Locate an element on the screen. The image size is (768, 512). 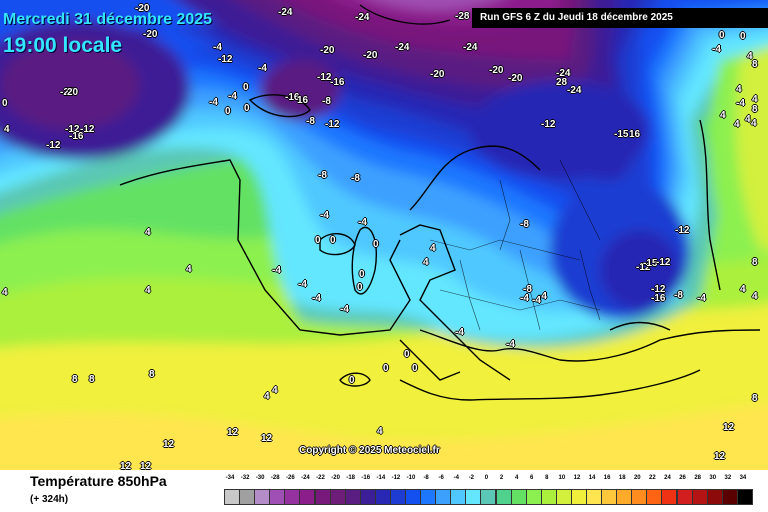
temperature-label: -28 is located at coordinates (462, 16).